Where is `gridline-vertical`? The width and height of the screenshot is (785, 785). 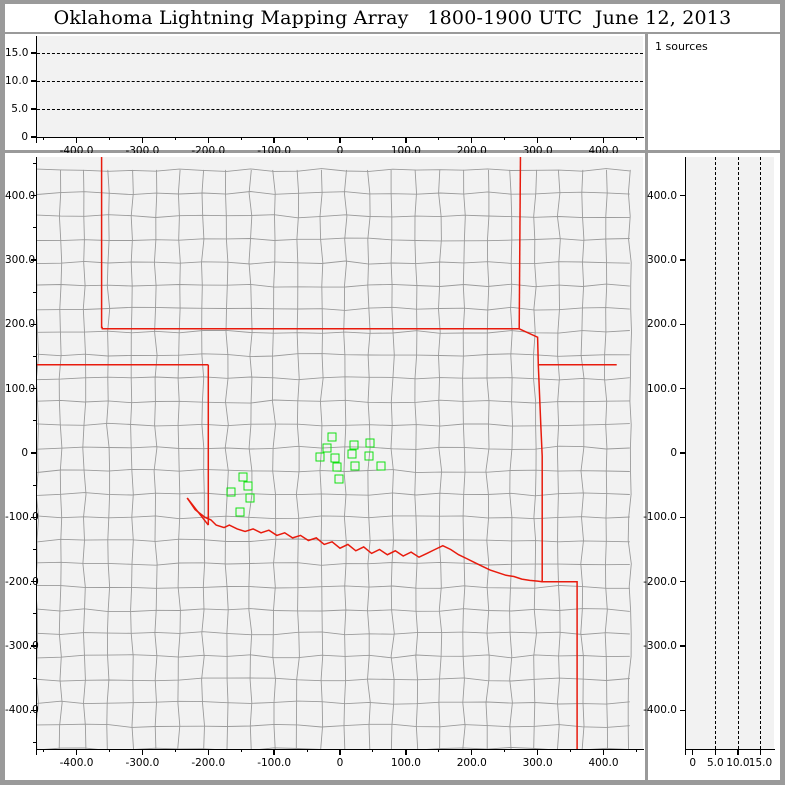 gridline-vertical is located at coordinates (761, 453).